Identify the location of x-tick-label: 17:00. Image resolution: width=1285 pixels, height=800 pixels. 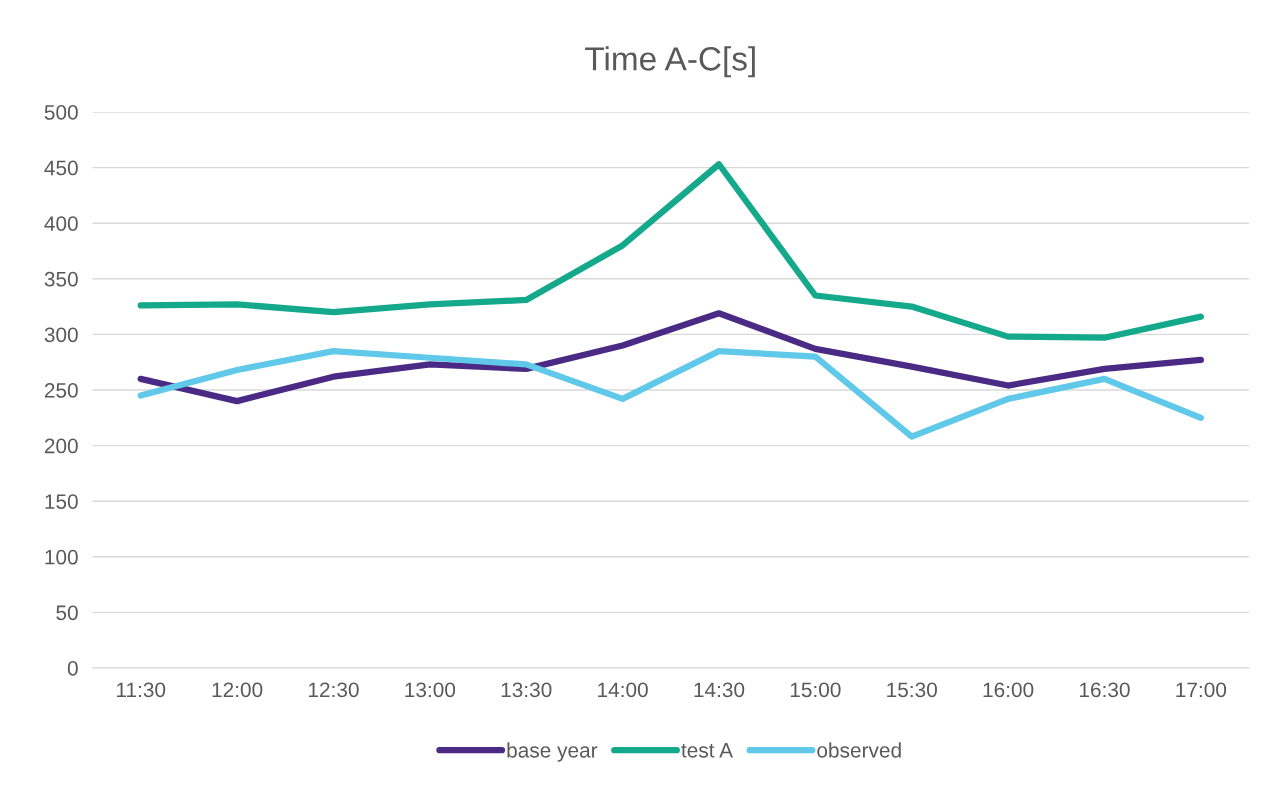
(1201, 690).